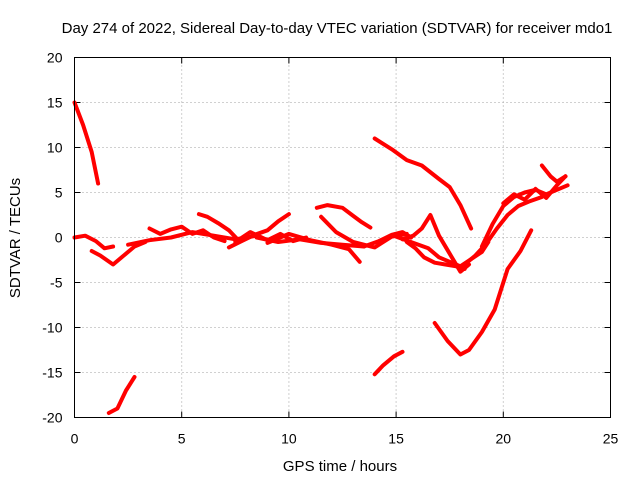 The width and height of the screenshot is (640, 480). I want to click on y-axis-label: SDTVAR / TECUs, so click(15, 238).